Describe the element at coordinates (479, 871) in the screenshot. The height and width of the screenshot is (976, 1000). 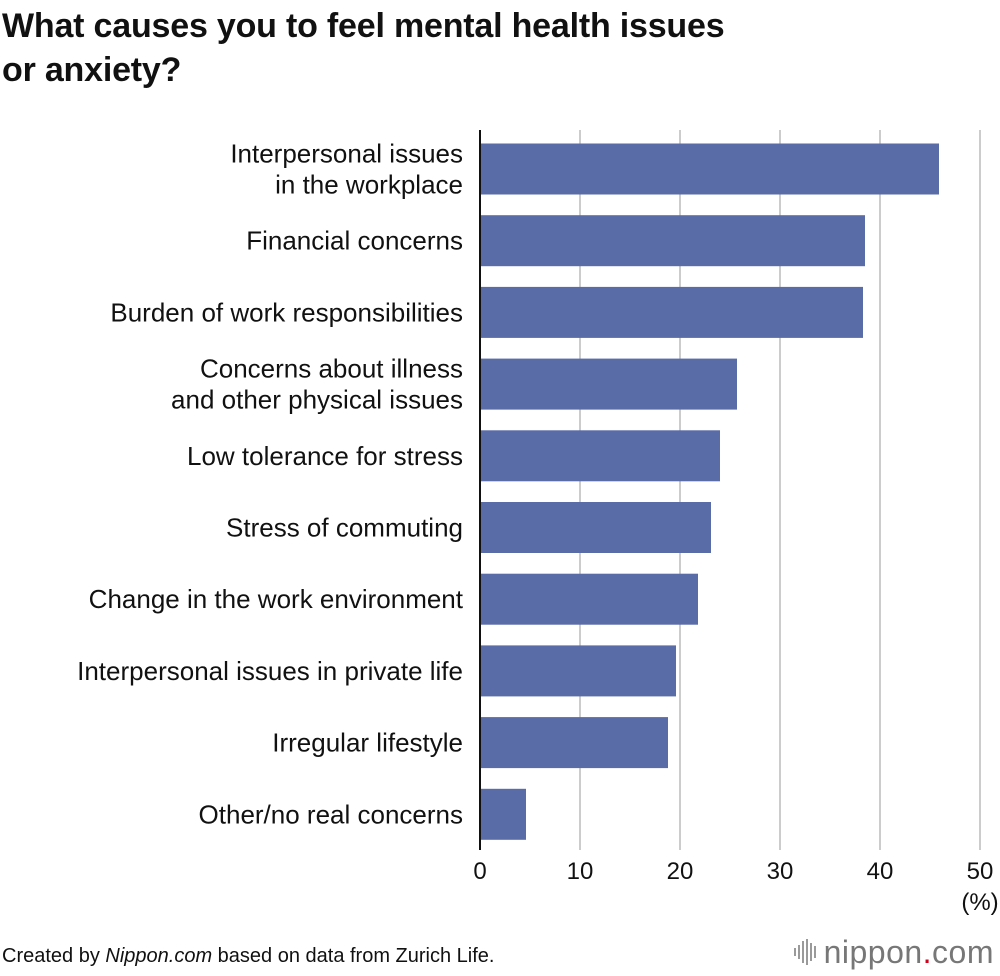
I see `x-tick-label-0: 0` at that location.